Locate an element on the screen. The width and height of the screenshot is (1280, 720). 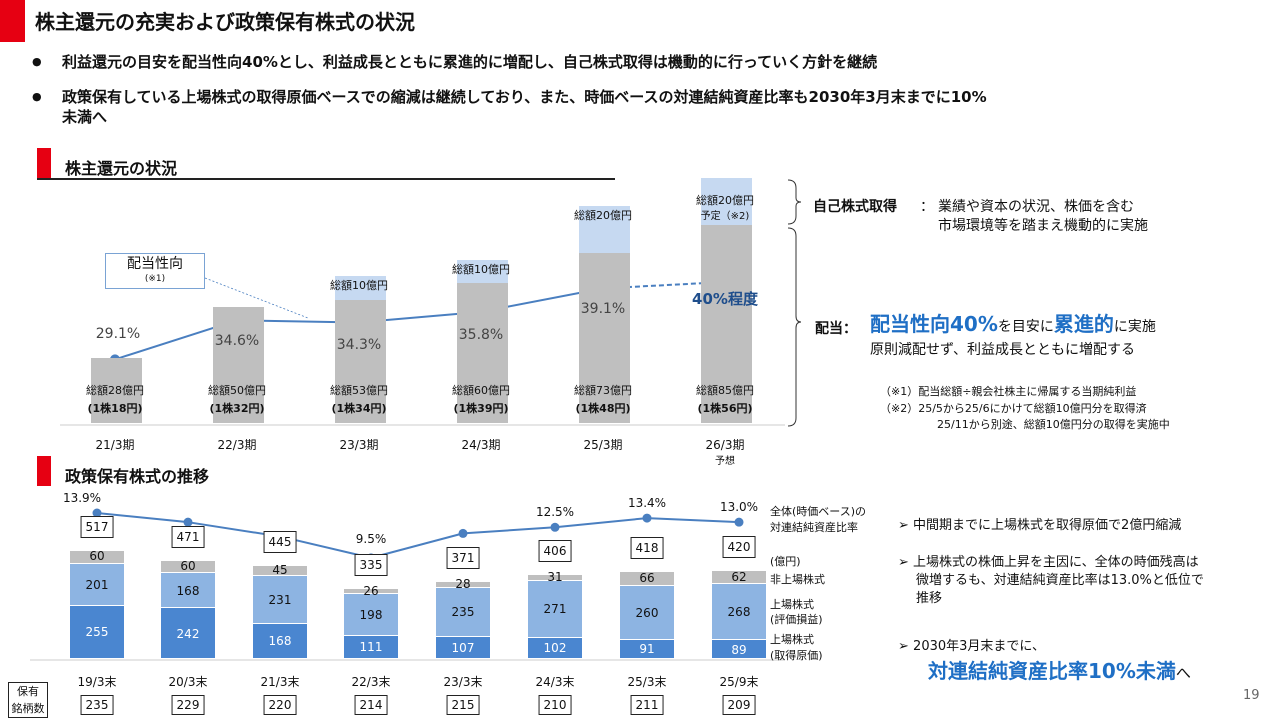
payout-label: 29.1% is located at coordinates (118, 334).